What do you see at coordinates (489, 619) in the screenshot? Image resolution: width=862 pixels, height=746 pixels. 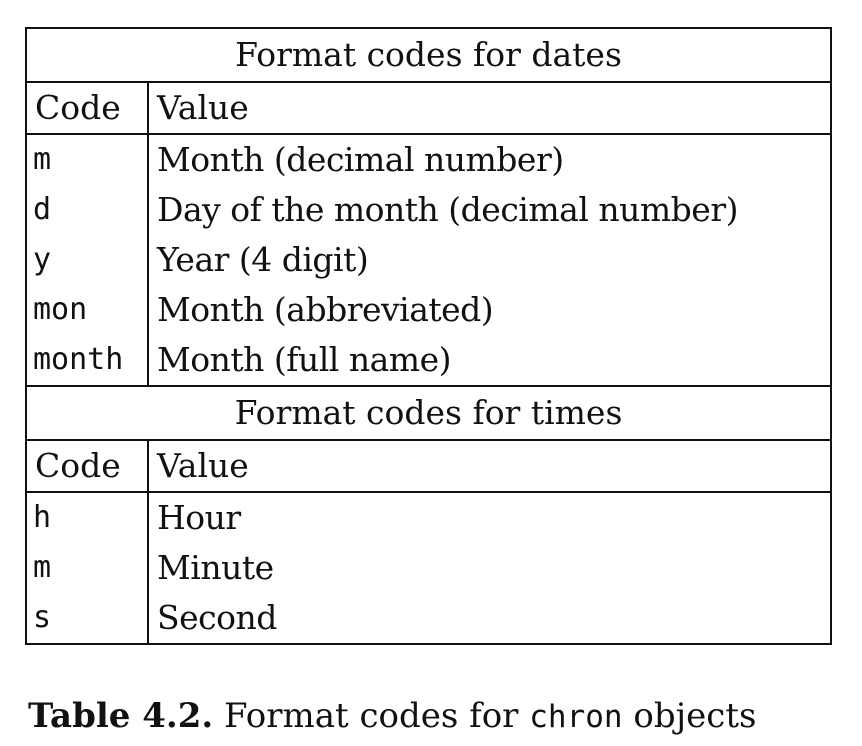 I see `format-description: Second` at bounding box center [489, 619].